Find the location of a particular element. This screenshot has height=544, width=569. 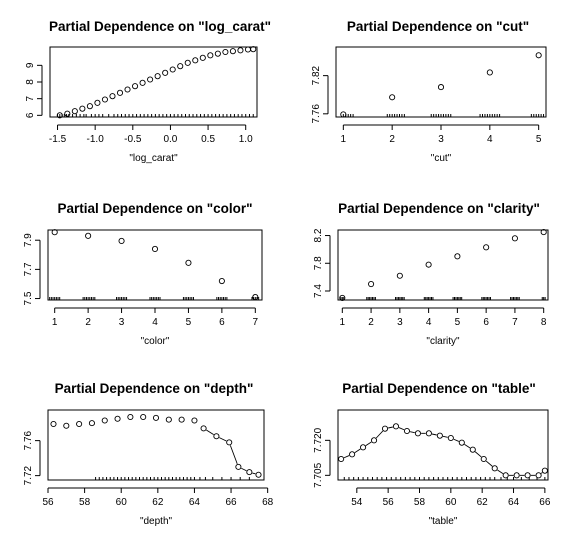

chart-title: Partial Dependence on "table" is located at coordinates (439, 388).